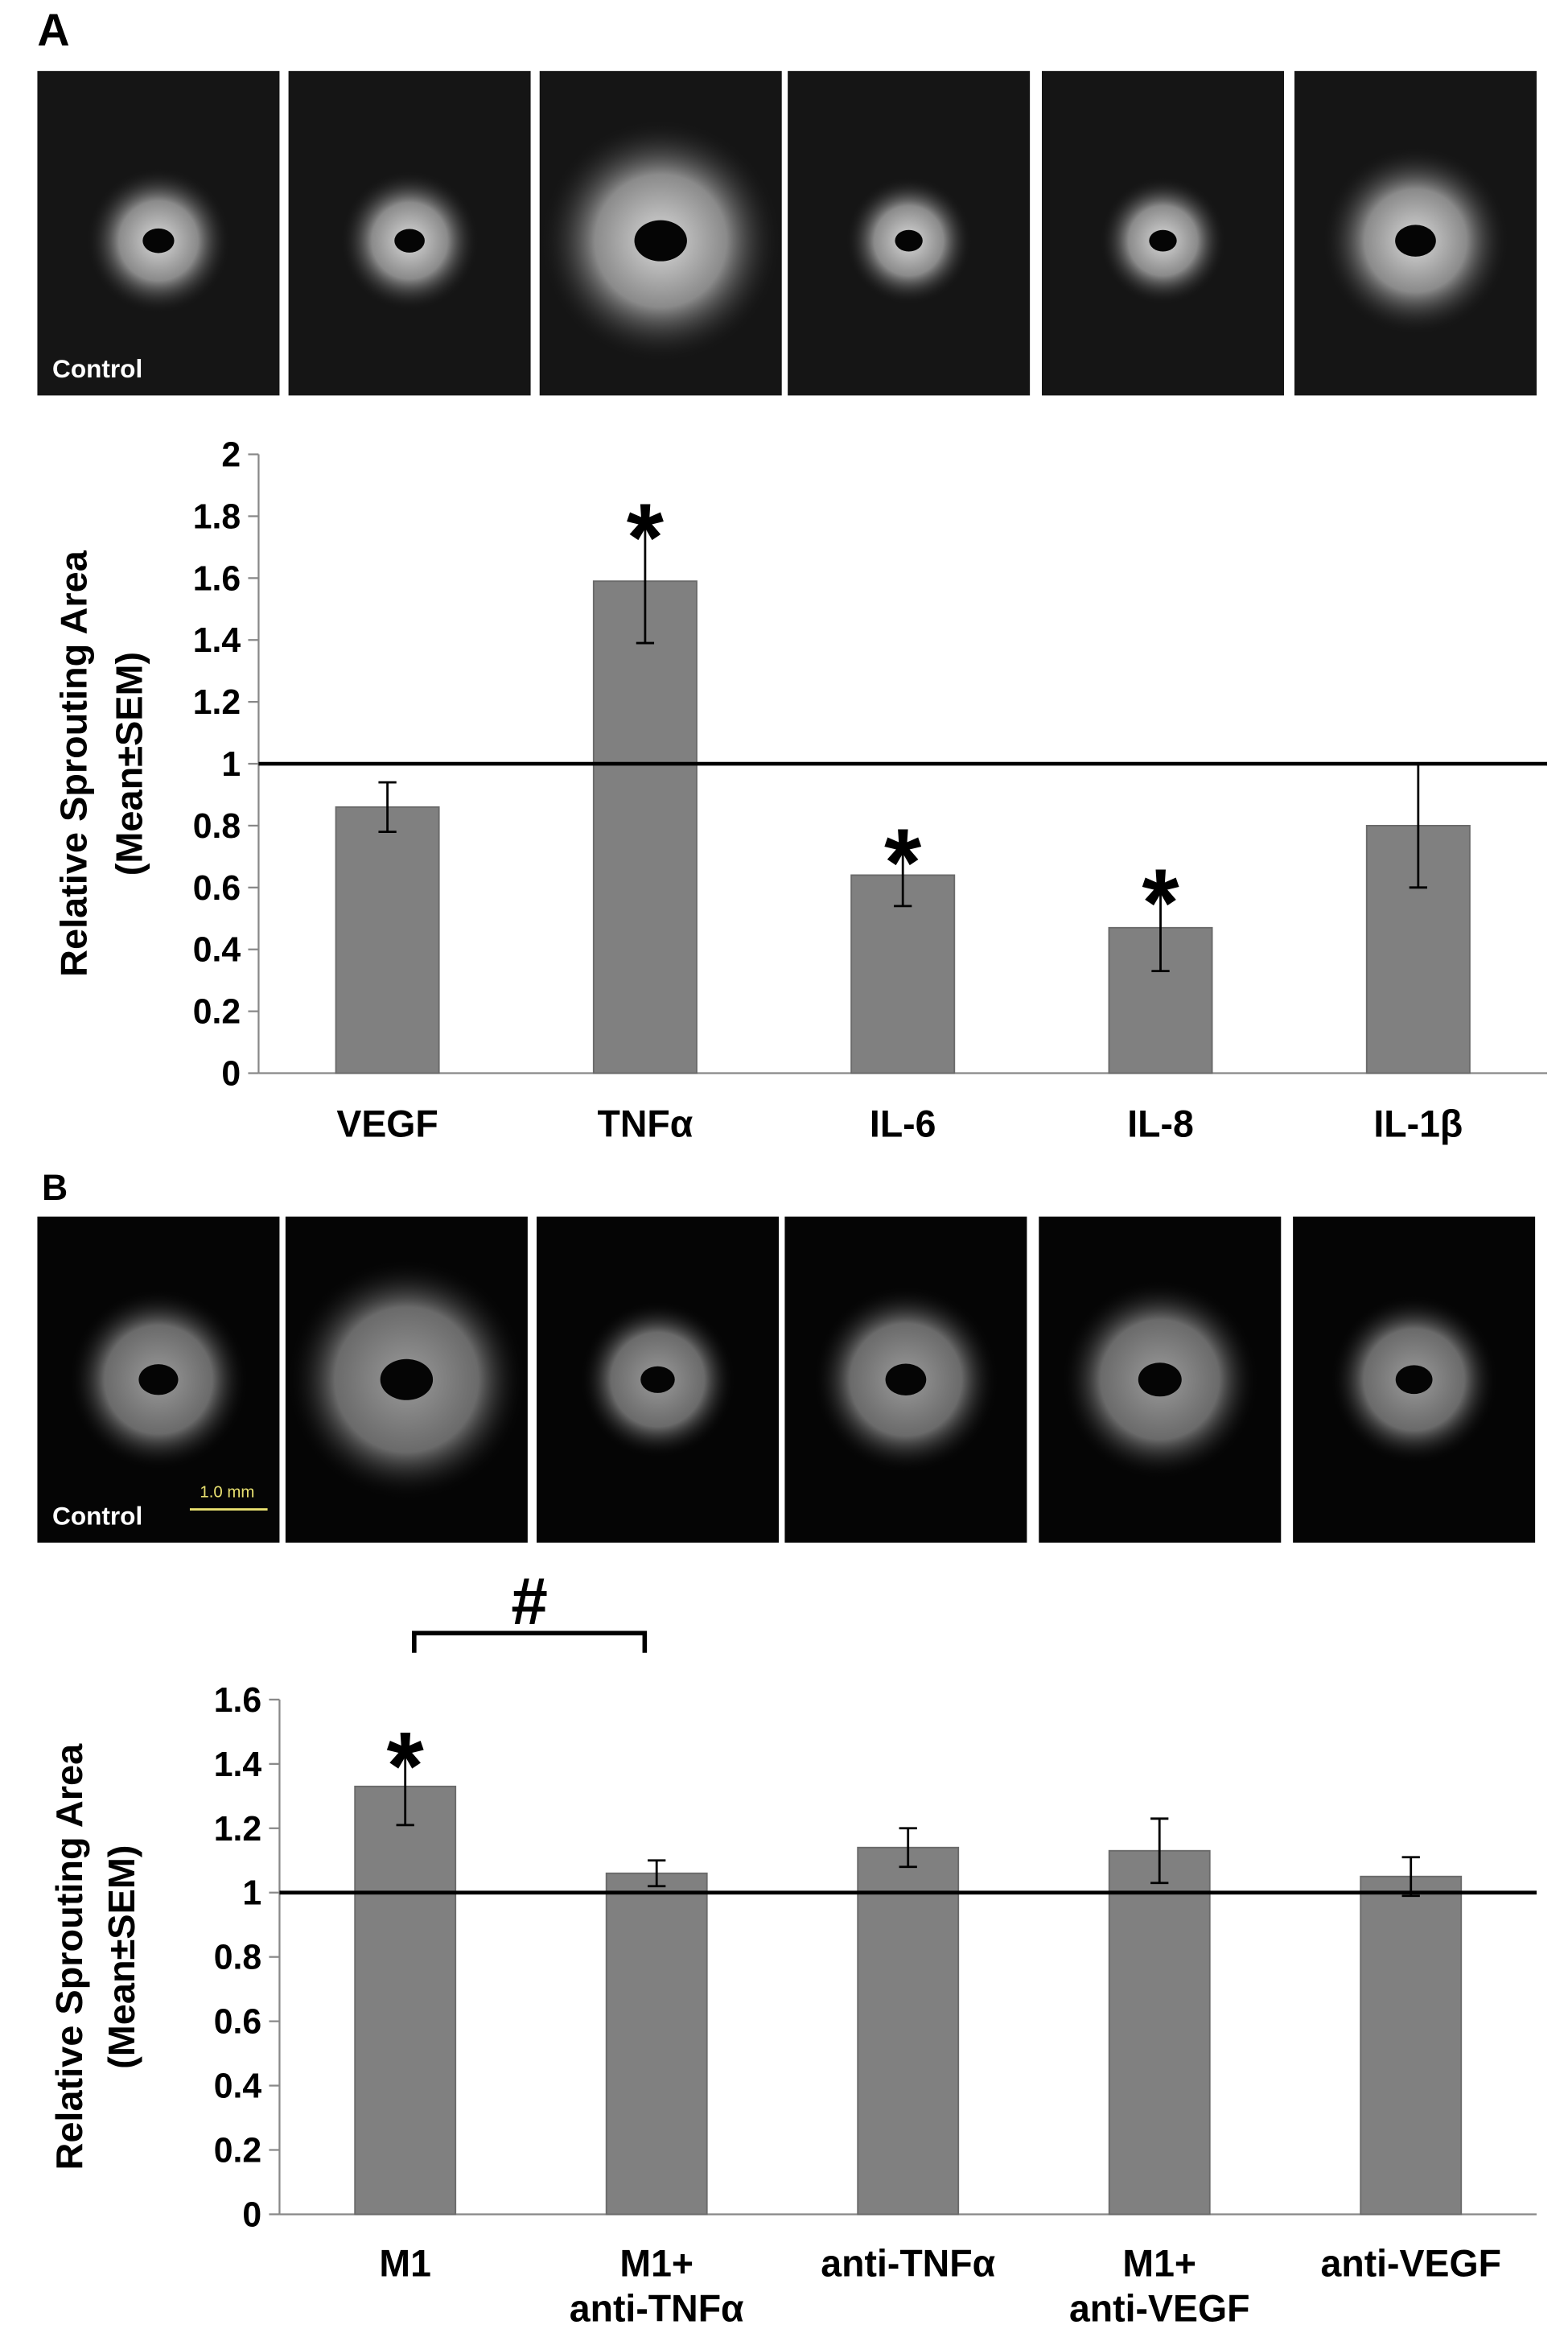 This screenshot has width=1568, height=2329. Describe the element at coordinates (1159, 2285) in the screenshot. I see `x-tick-label: M1+ anti-VEGF` at that location.